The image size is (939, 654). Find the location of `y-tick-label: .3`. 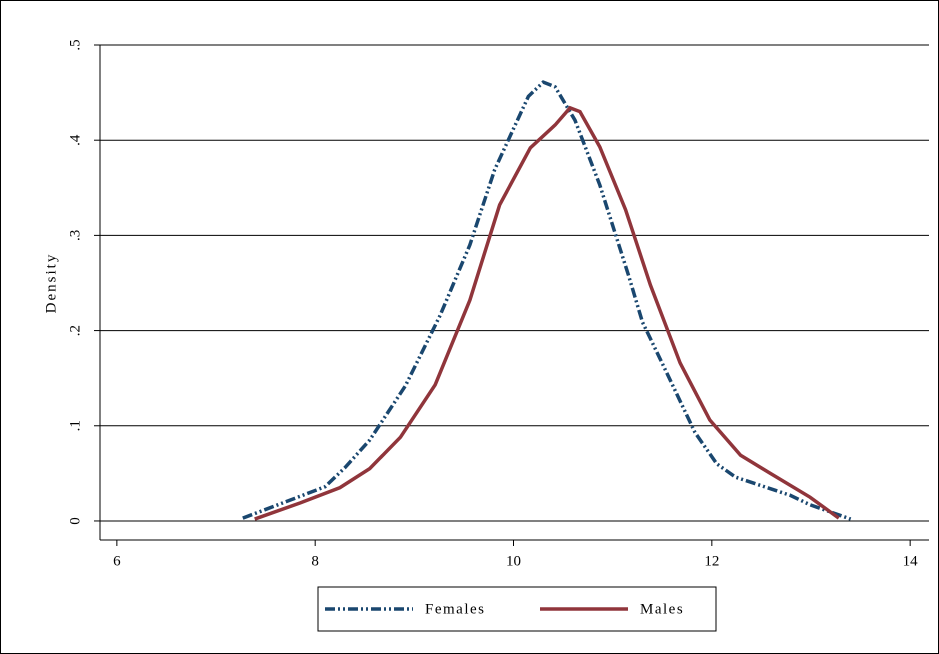

y-tick-label: .3 is located at coordinates (75, 235).